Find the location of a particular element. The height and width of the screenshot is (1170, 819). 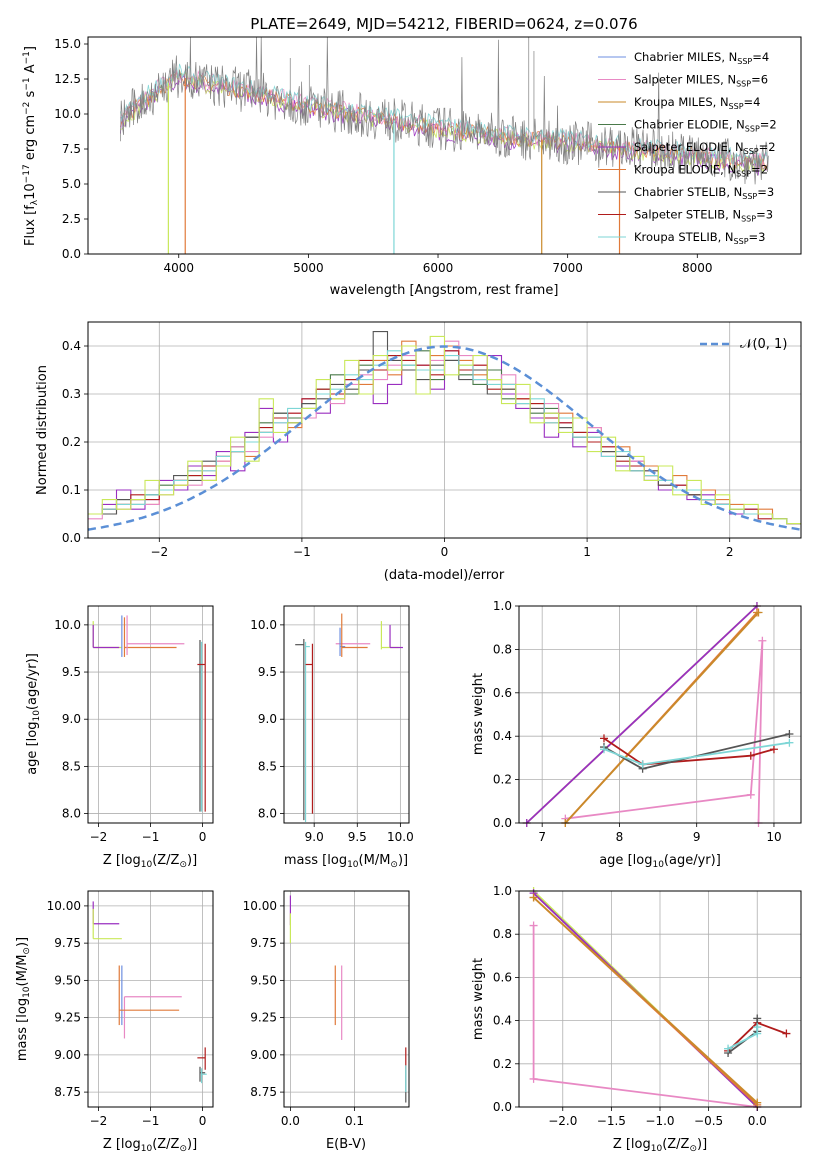

mass-ebv-ticks: 0.0 0.1 8.75 9.00 9.25 9.50 9.75 10.00 is located at coordinates (303, 1013).